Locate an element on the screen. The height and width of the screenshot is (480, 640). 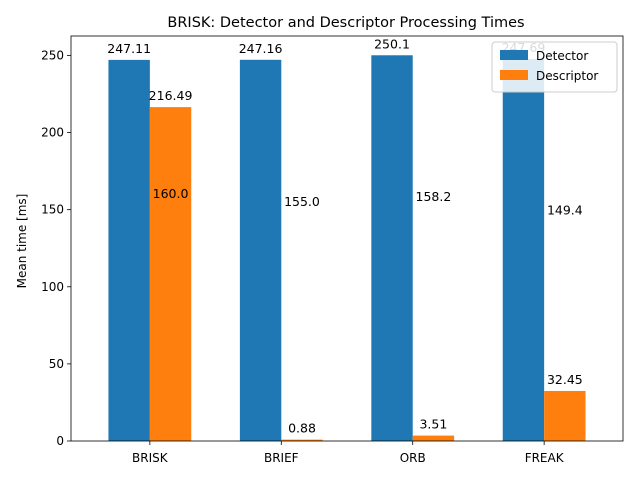
bar-descriptor-orb is located at coordinates (433, 438).